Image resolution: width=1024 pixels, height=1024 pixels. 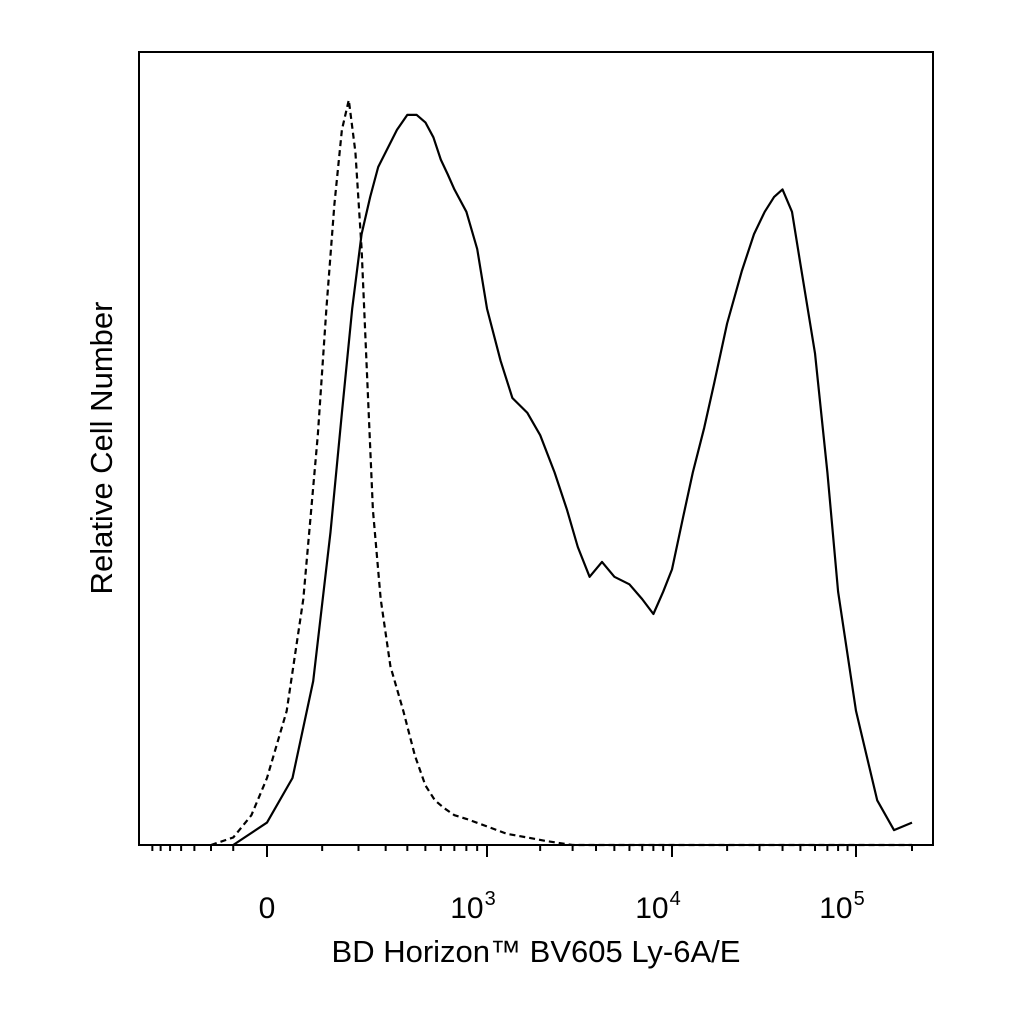 What do you see at coordinates (101, 448) in the screenshot?
I see `y-axis-title: Relative Cell Number` at bounding box center [101, 448].